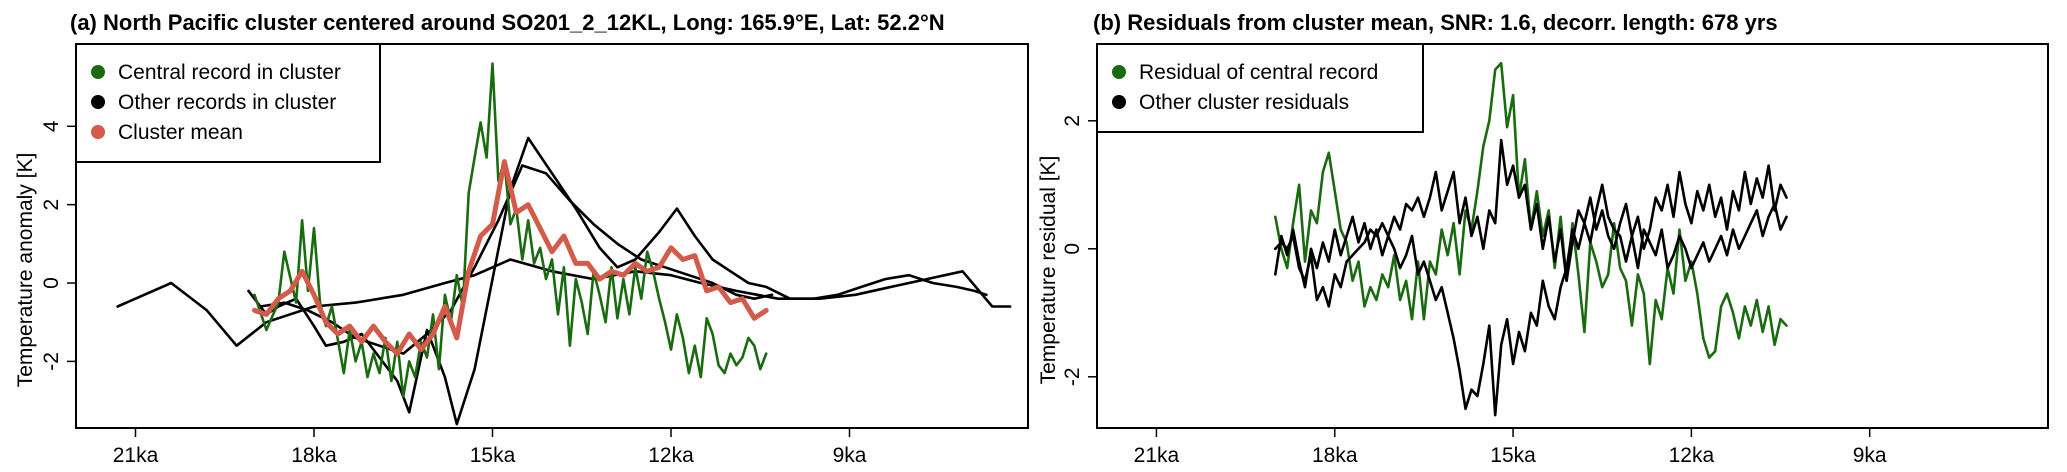  I want to click on panel-a-legend-box, so click(228, 103).